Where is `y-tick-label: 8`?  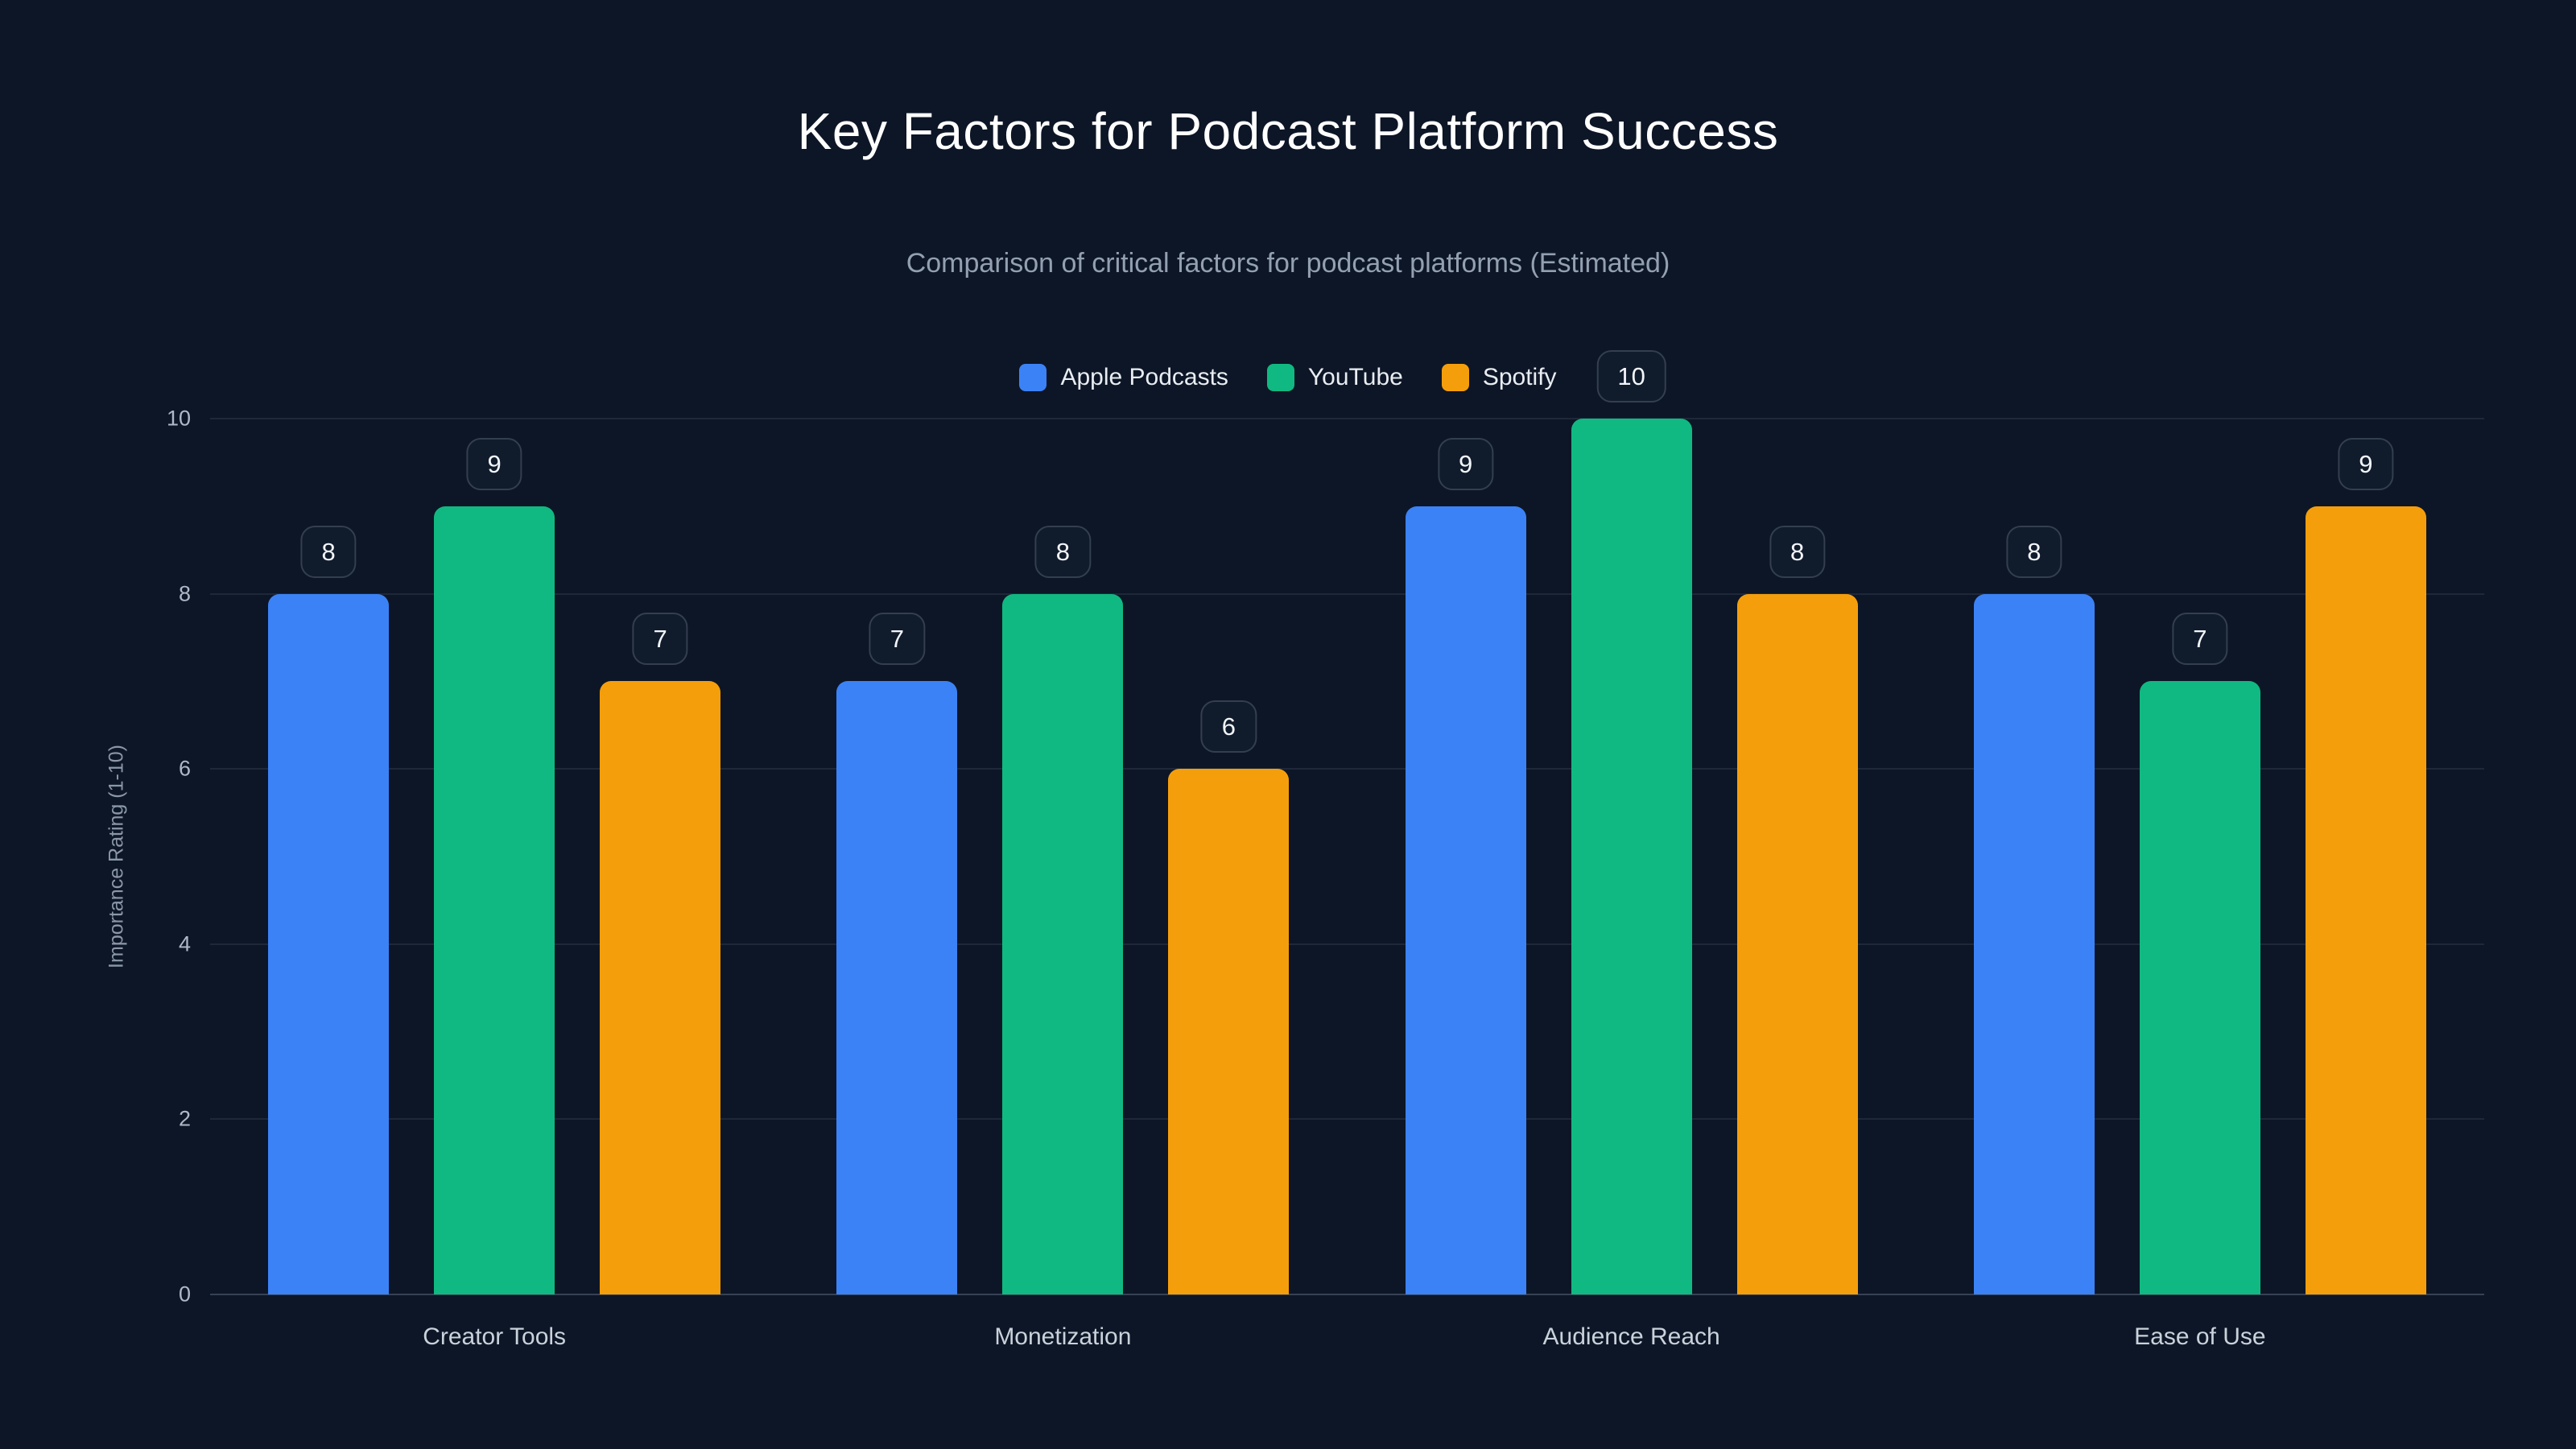 y-tick-label: 8 is located at coordinates (184, 593).